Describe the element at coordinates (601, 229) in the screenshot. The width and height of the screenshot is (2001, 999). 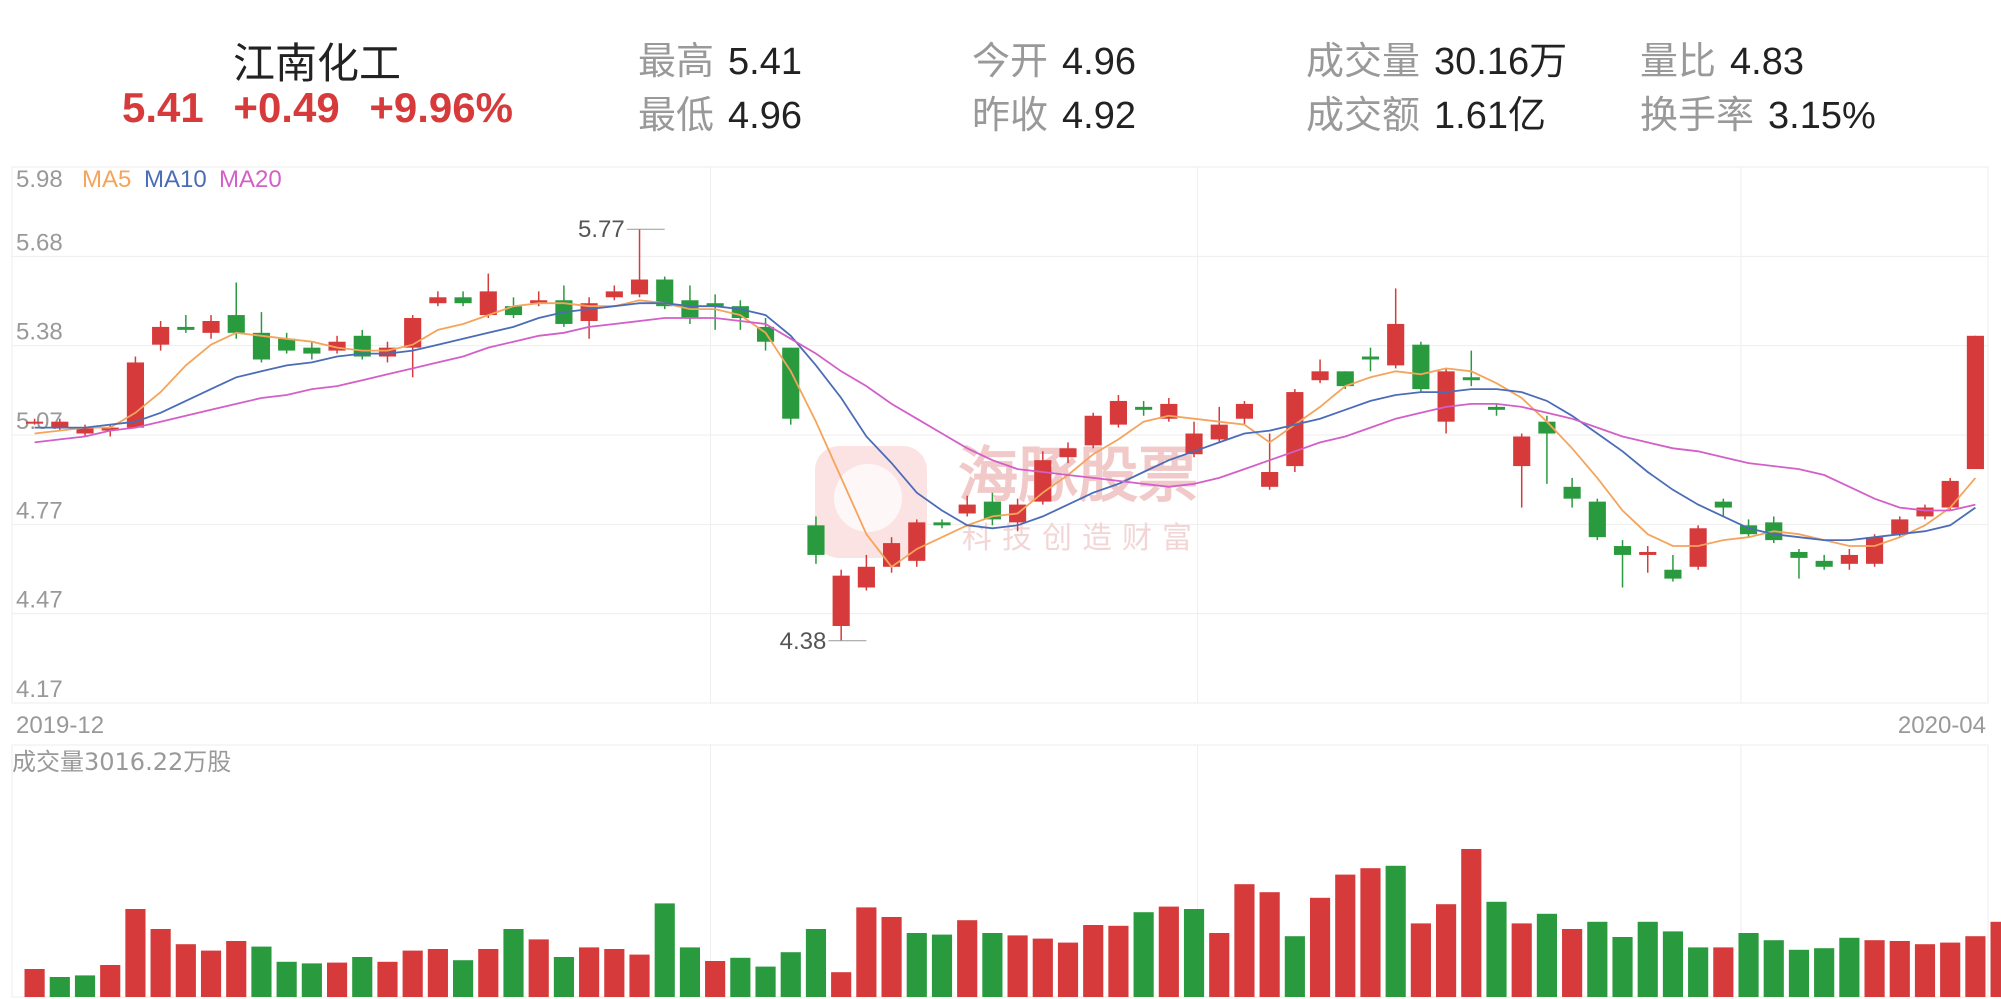
I see `high-annotation: 5.77` at that location.